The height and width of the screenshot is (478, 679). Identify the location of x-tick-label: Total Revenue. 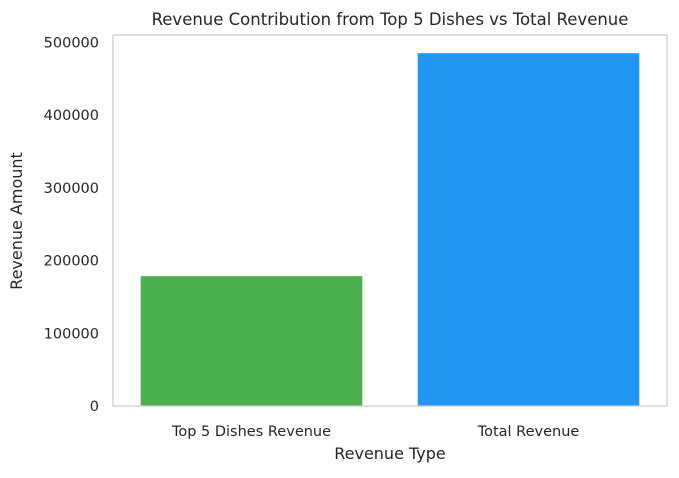
(528, 432).